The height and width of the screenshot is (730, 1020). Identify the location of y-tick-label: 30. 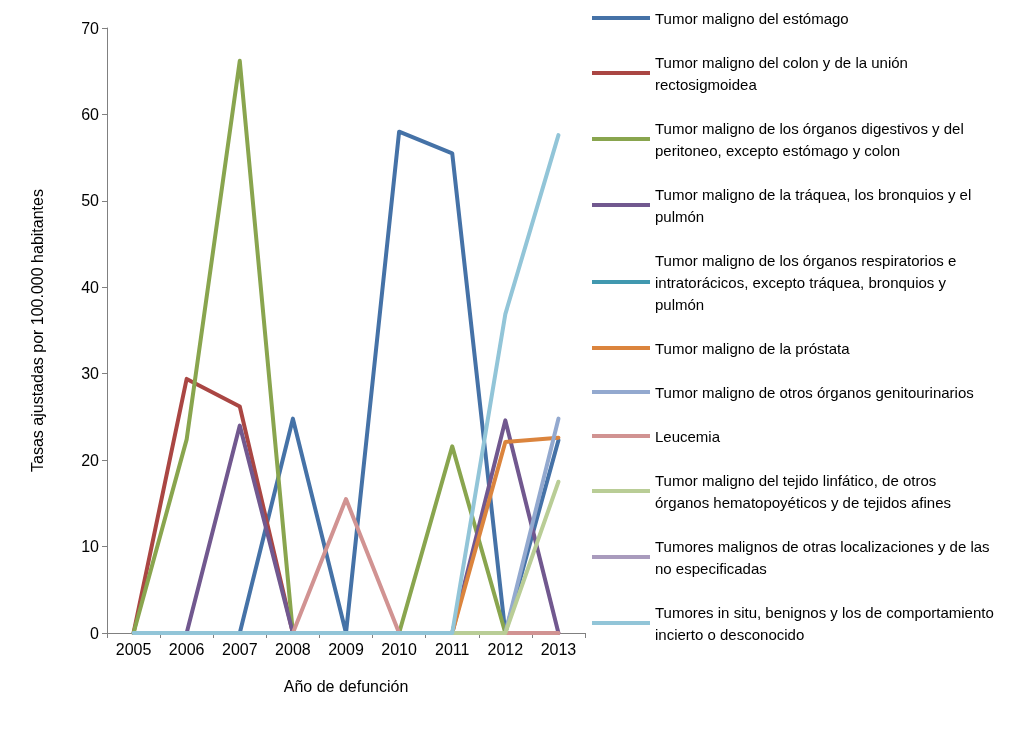
(90, 374).